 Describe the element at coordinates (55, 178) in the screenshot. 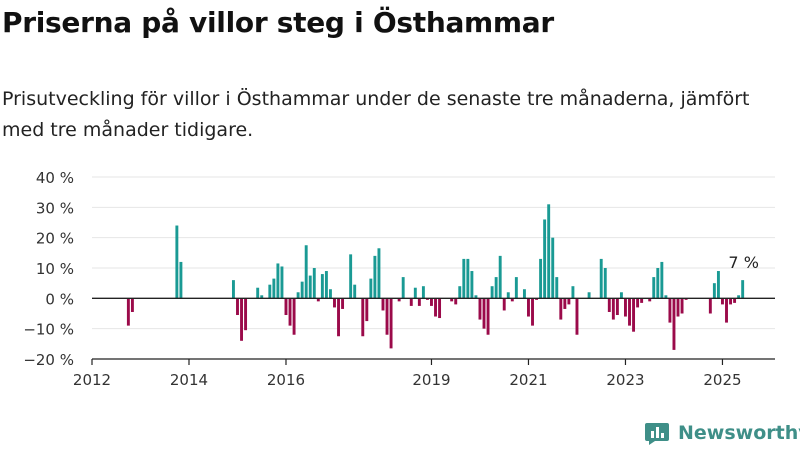

I see `y-tick-label: 40 %` at that location.